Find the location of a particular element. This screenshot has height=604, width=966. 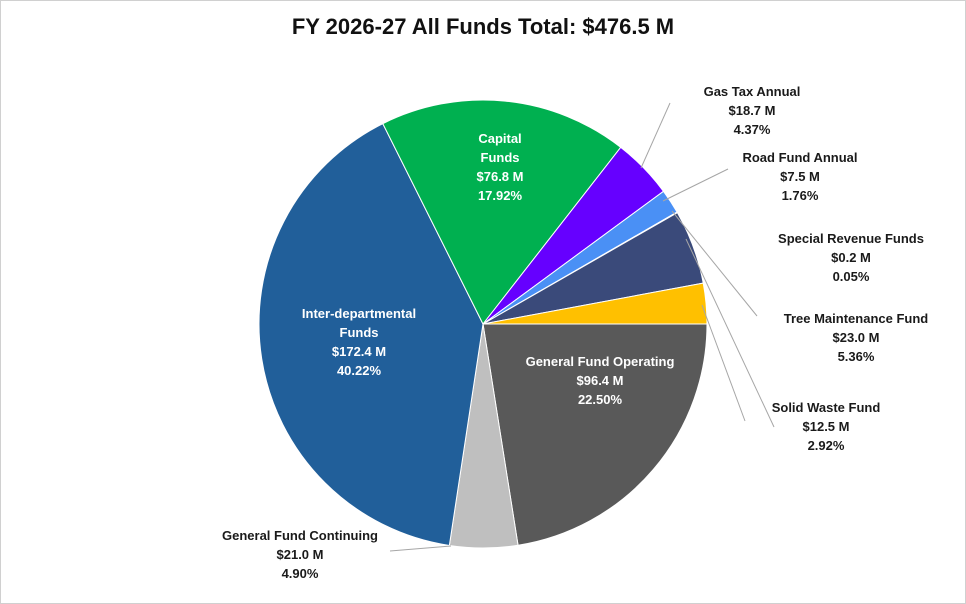

label-name-general-fund-continuing: General Fund Continuing is located at coordinates (300, 535).